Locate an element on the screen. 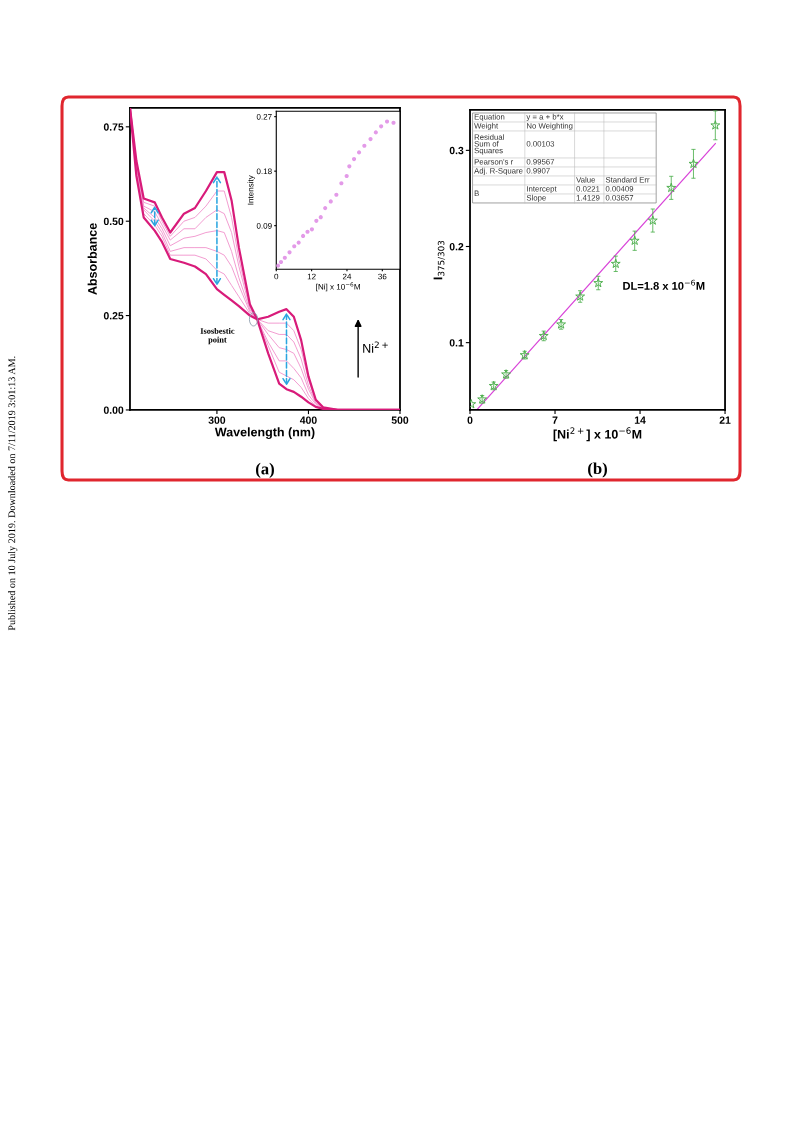 Image resolution: width=793 pixels, height=1121 pixels. y-tick-label: 0.2 is located at coordinates (456, 247).